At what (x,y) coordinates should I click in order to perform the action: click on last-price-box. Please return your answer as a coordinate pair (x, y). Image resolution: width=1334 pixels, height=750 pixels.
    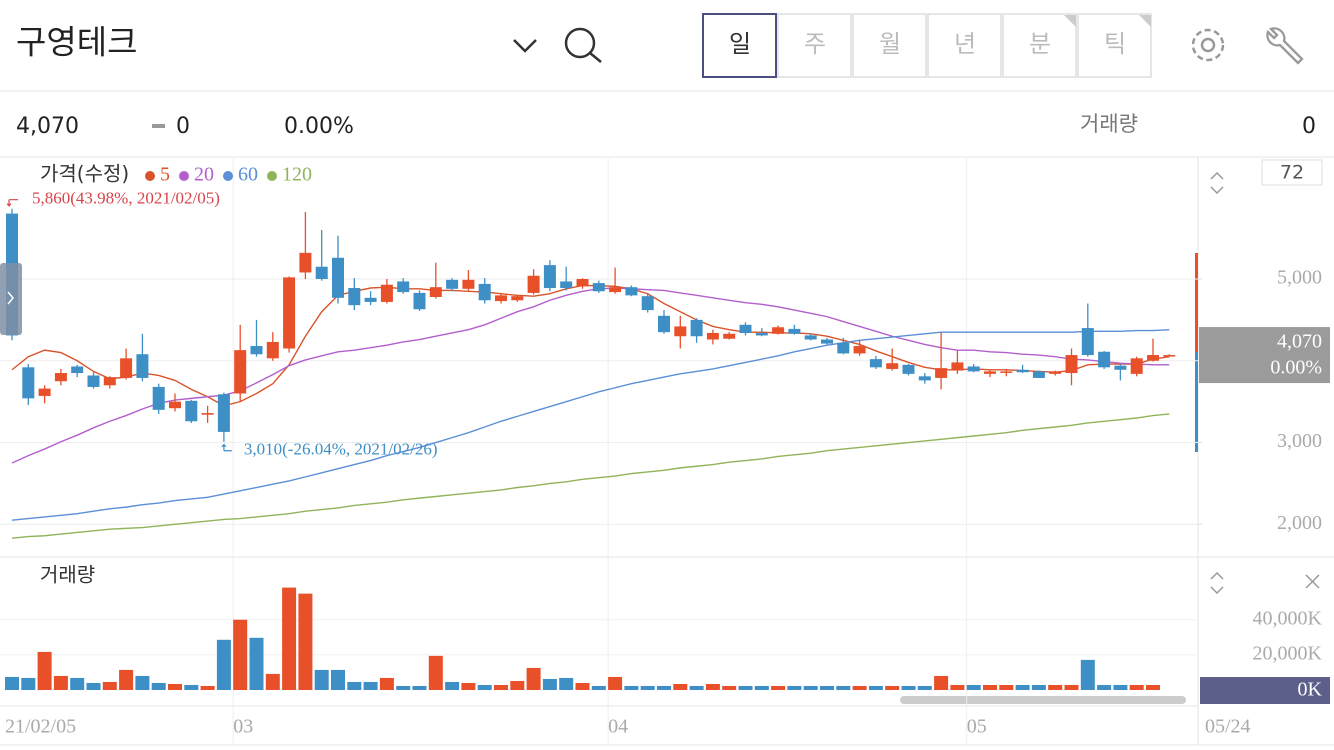
    Looking at the image, I should click on (1264, 355).